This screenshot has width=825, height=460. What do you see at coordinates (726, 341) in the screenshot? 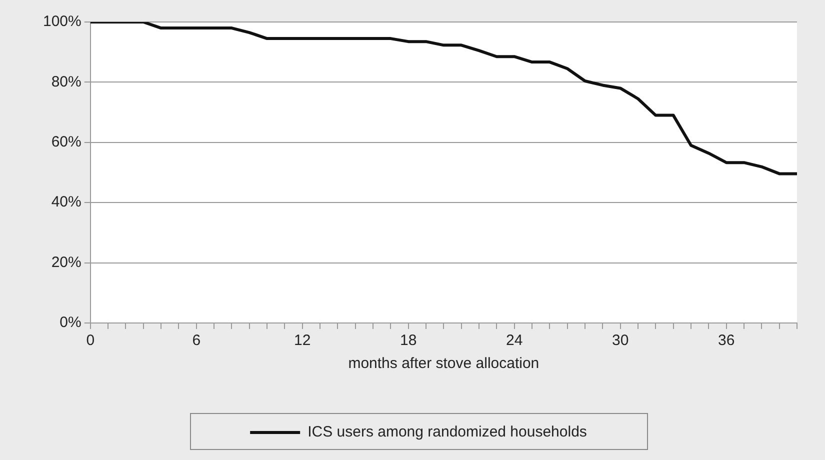
I see `x-tick-label: 36` at bounding box center [726, 341].